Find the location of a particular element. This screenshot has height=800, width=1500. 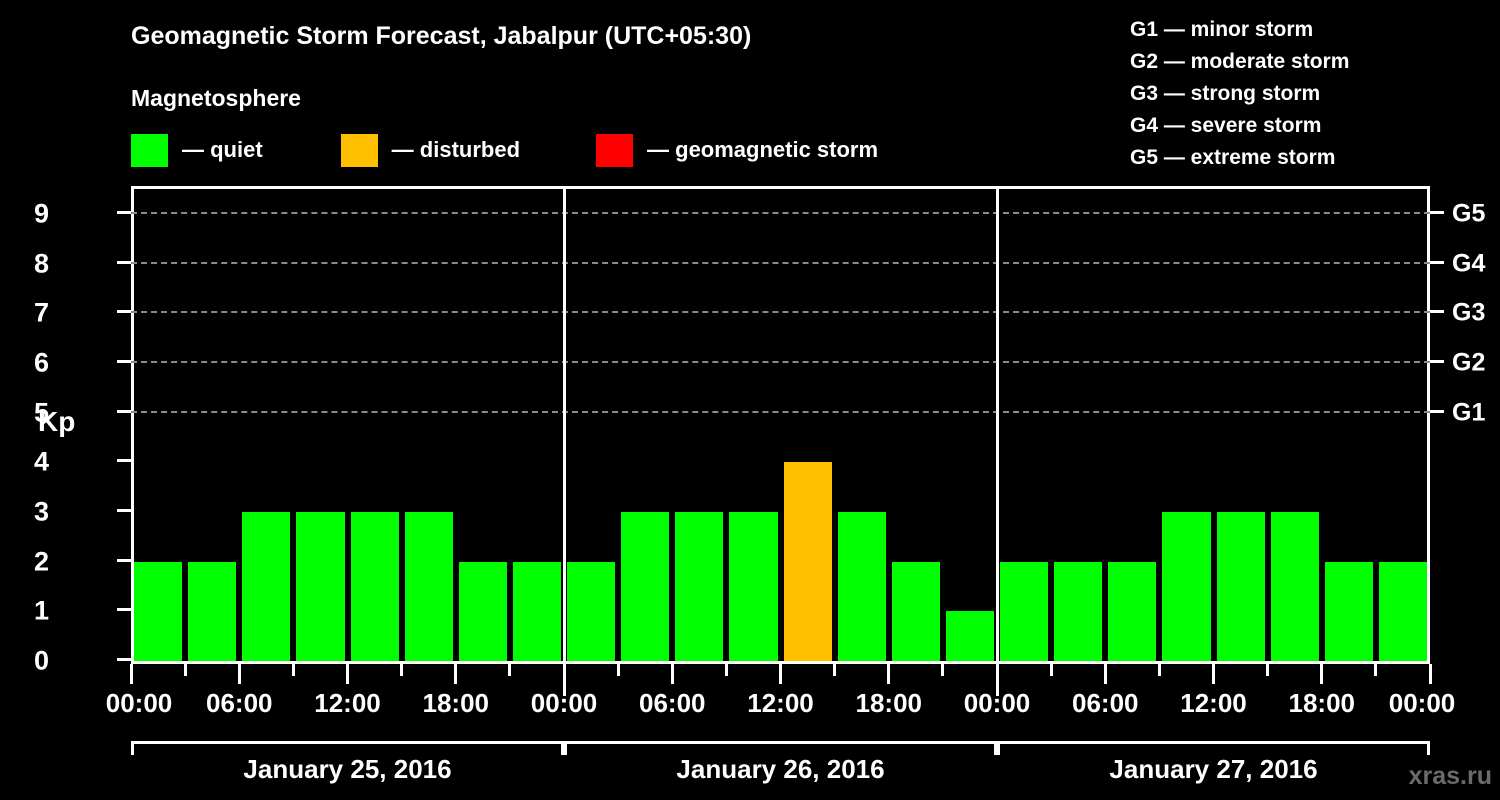

legend-item-quiet: — quiet is located at coordinates (197, 150).